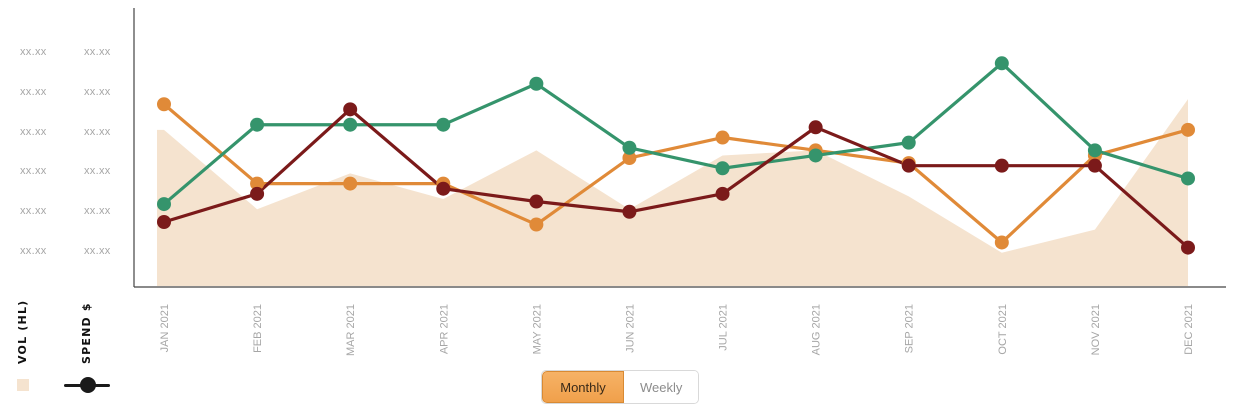 The height and width of the screenshot is (407, 1240). I want to click on x-tick-label: APR 2021, so click(444, 329).